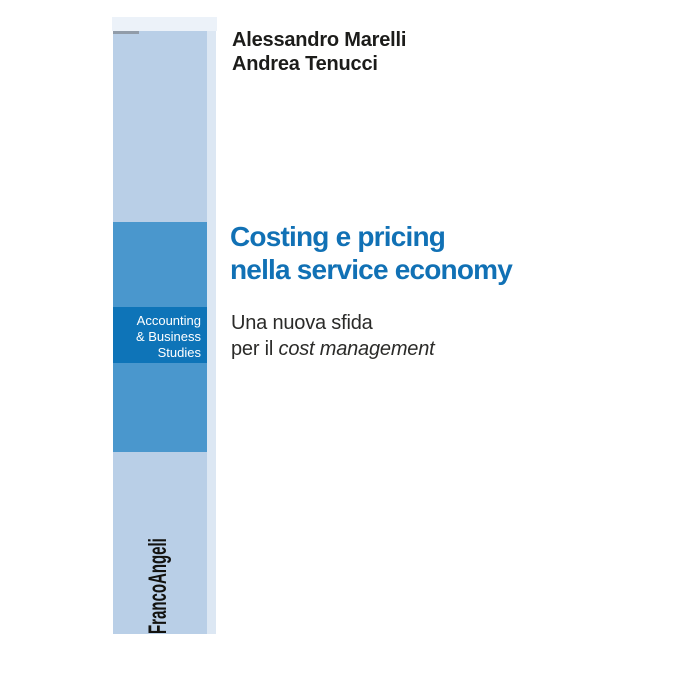  Describe the element at coordinates (126, 32) in the screenshot. I see `band-corner-dash` at that location.